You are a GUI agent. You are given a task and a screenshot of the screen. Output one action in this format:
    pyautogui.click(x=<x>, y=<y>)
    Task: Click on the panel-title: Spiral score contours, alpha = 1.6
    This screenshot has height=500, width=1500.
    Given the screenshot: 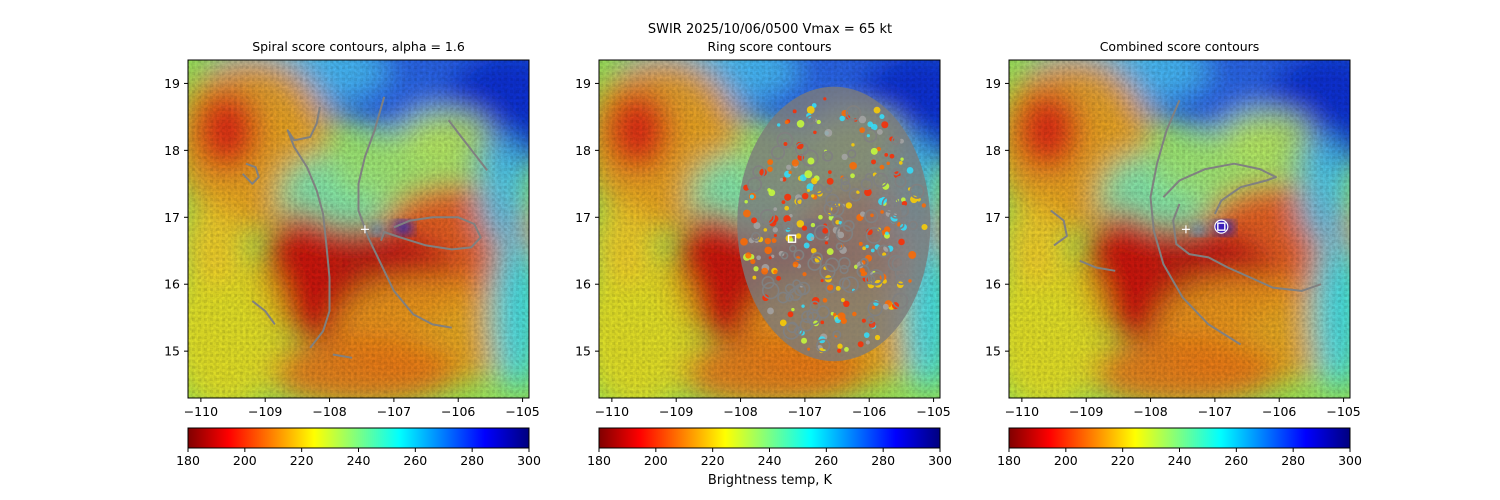 What is the action you would take?
    pyautogui.click(x=358, y=46)
    